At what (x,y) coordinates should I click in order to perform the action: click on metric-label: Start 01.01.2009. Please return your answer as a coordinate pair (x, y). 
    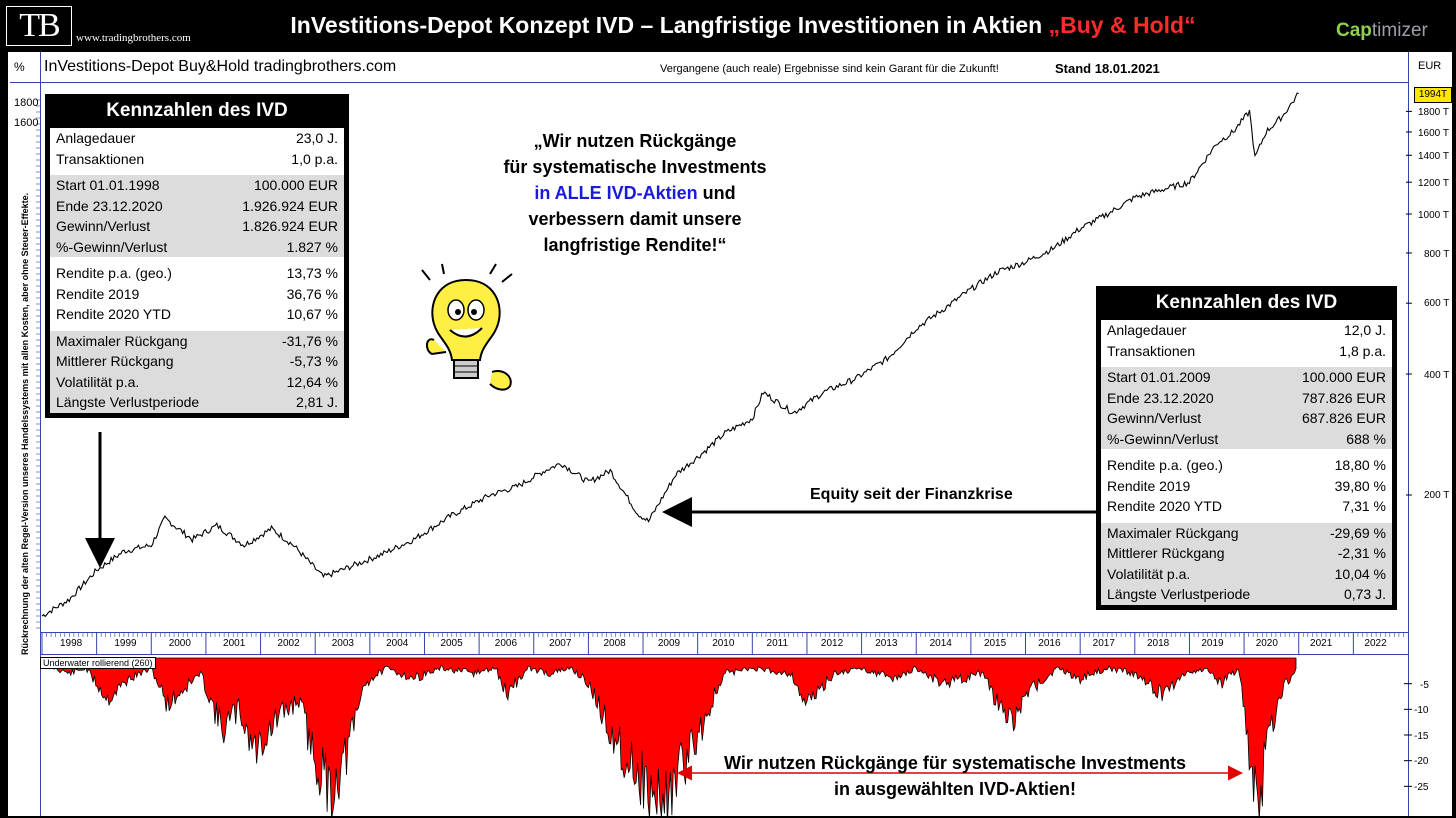
    Looking at the image, I should click on (1159, 377).